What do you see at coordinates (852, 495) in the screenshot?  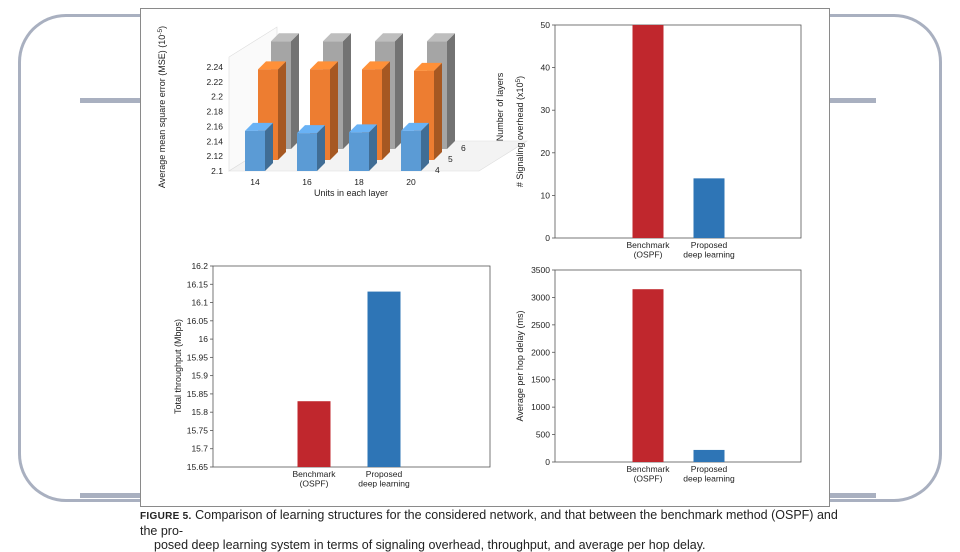 I see `slide-rule-right-bottom` at bounding box center [852, 495].